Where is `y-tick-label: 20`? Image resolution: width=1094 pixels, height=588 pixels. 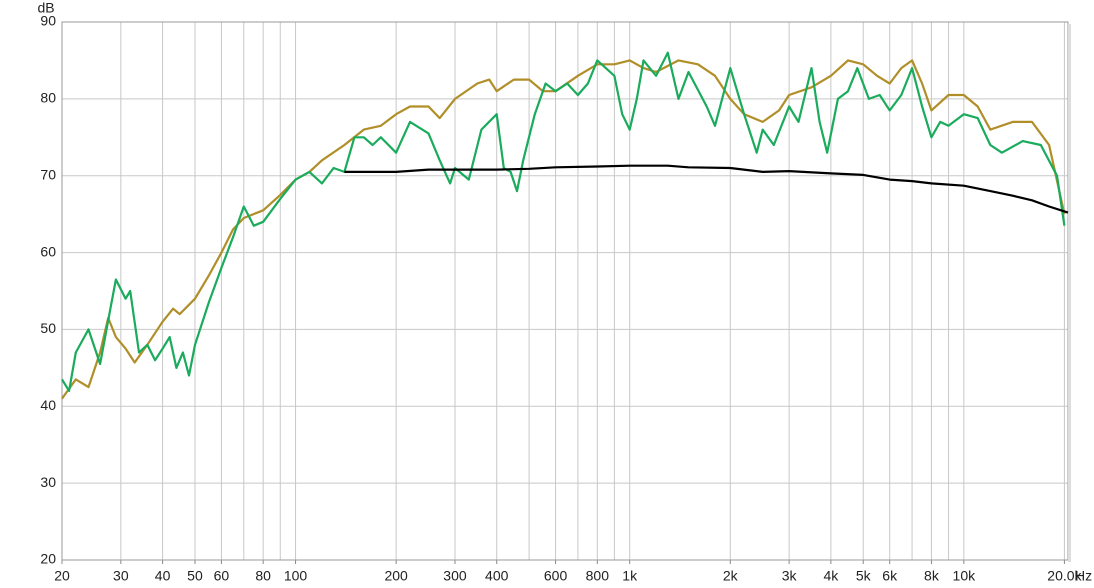 y-tick-label: 20 is located at coordinates (48, 559).